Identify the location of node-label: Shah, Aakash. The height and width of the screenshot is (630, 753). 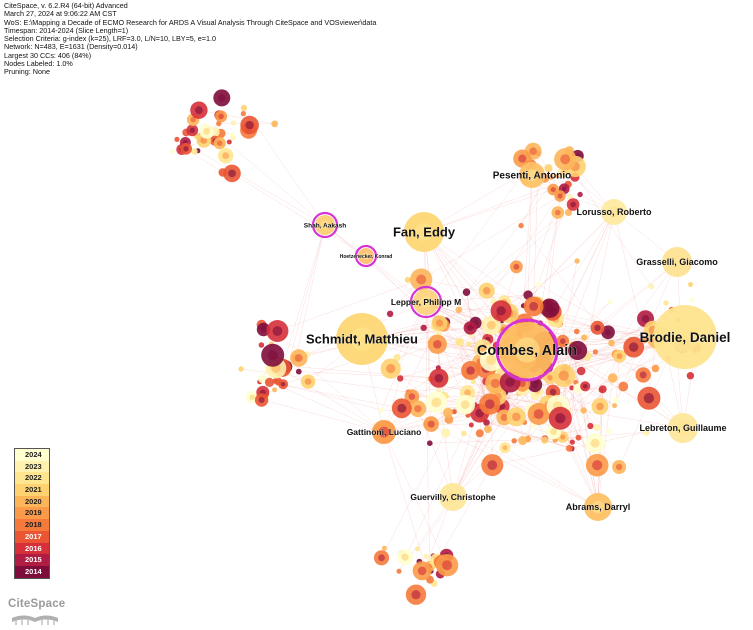
(325, 225).